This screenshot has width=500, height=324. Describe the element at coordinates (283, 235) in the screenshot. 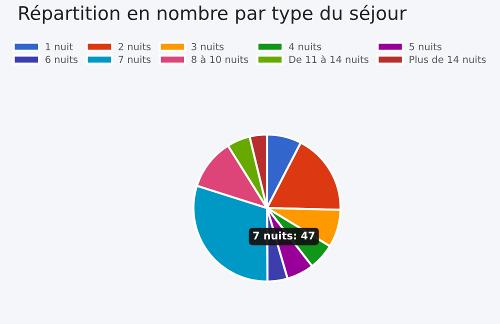

I see `text: 7 nuits: 47` at that location.